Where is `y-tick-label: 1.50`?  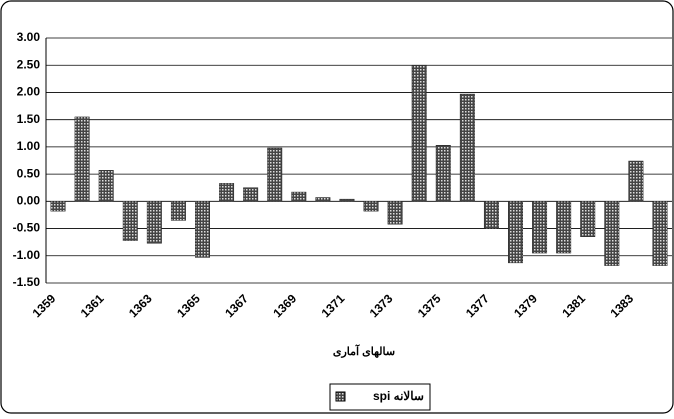
y-tick-label: 1.50 is located at coordinates (29, 119).